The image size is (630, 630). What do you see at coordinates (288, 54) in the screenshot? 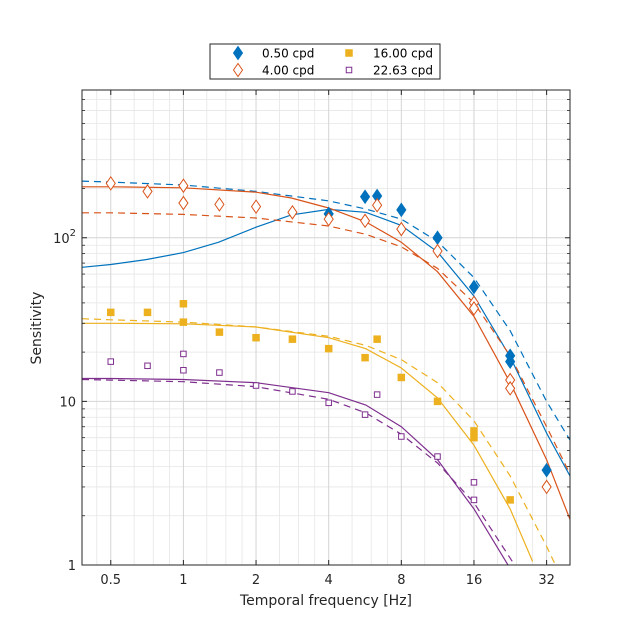
I see `legend-label: 0.50 cpd` at bounding box center [288, 54].